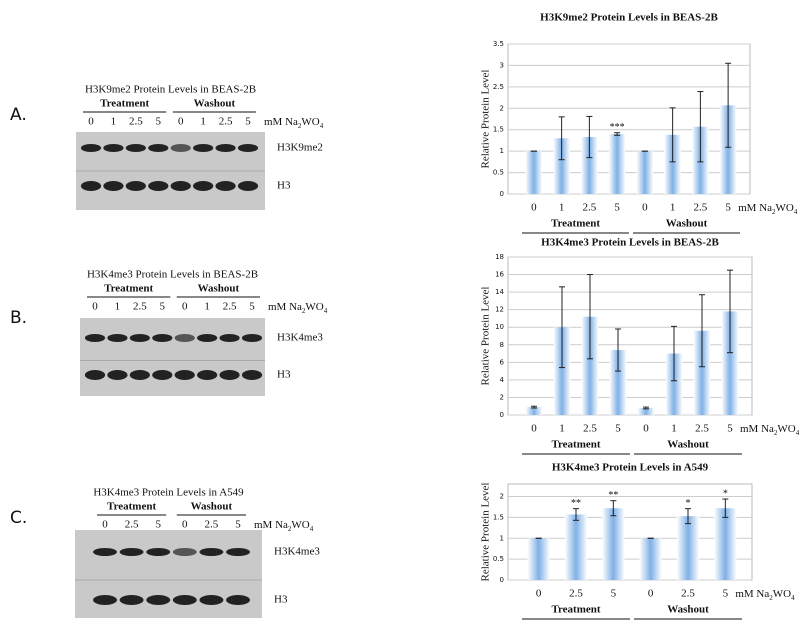 This screenshot has height=636, width=800. Describe the element at coordinates (499, 275) in the screenshot. I see `y-tick-label: 16` at that location.